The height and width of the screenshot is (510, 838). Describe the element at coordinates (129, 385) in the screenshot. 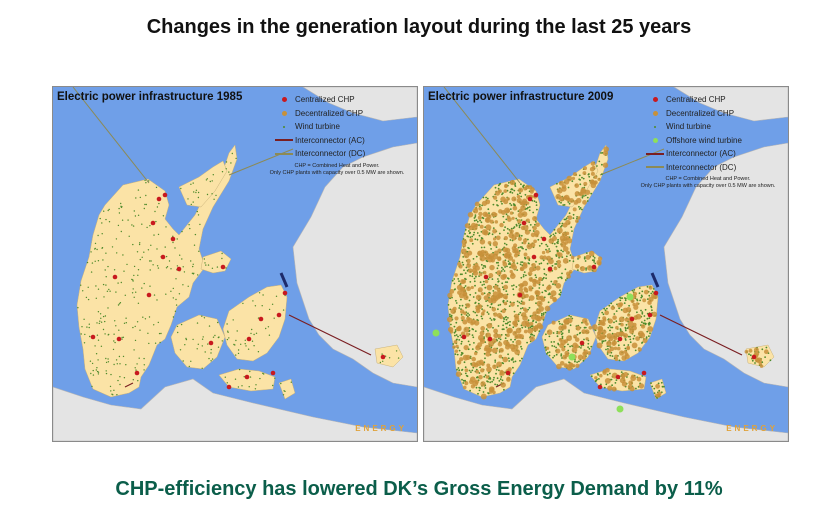

I see `interconnector-ac-line` at that location.